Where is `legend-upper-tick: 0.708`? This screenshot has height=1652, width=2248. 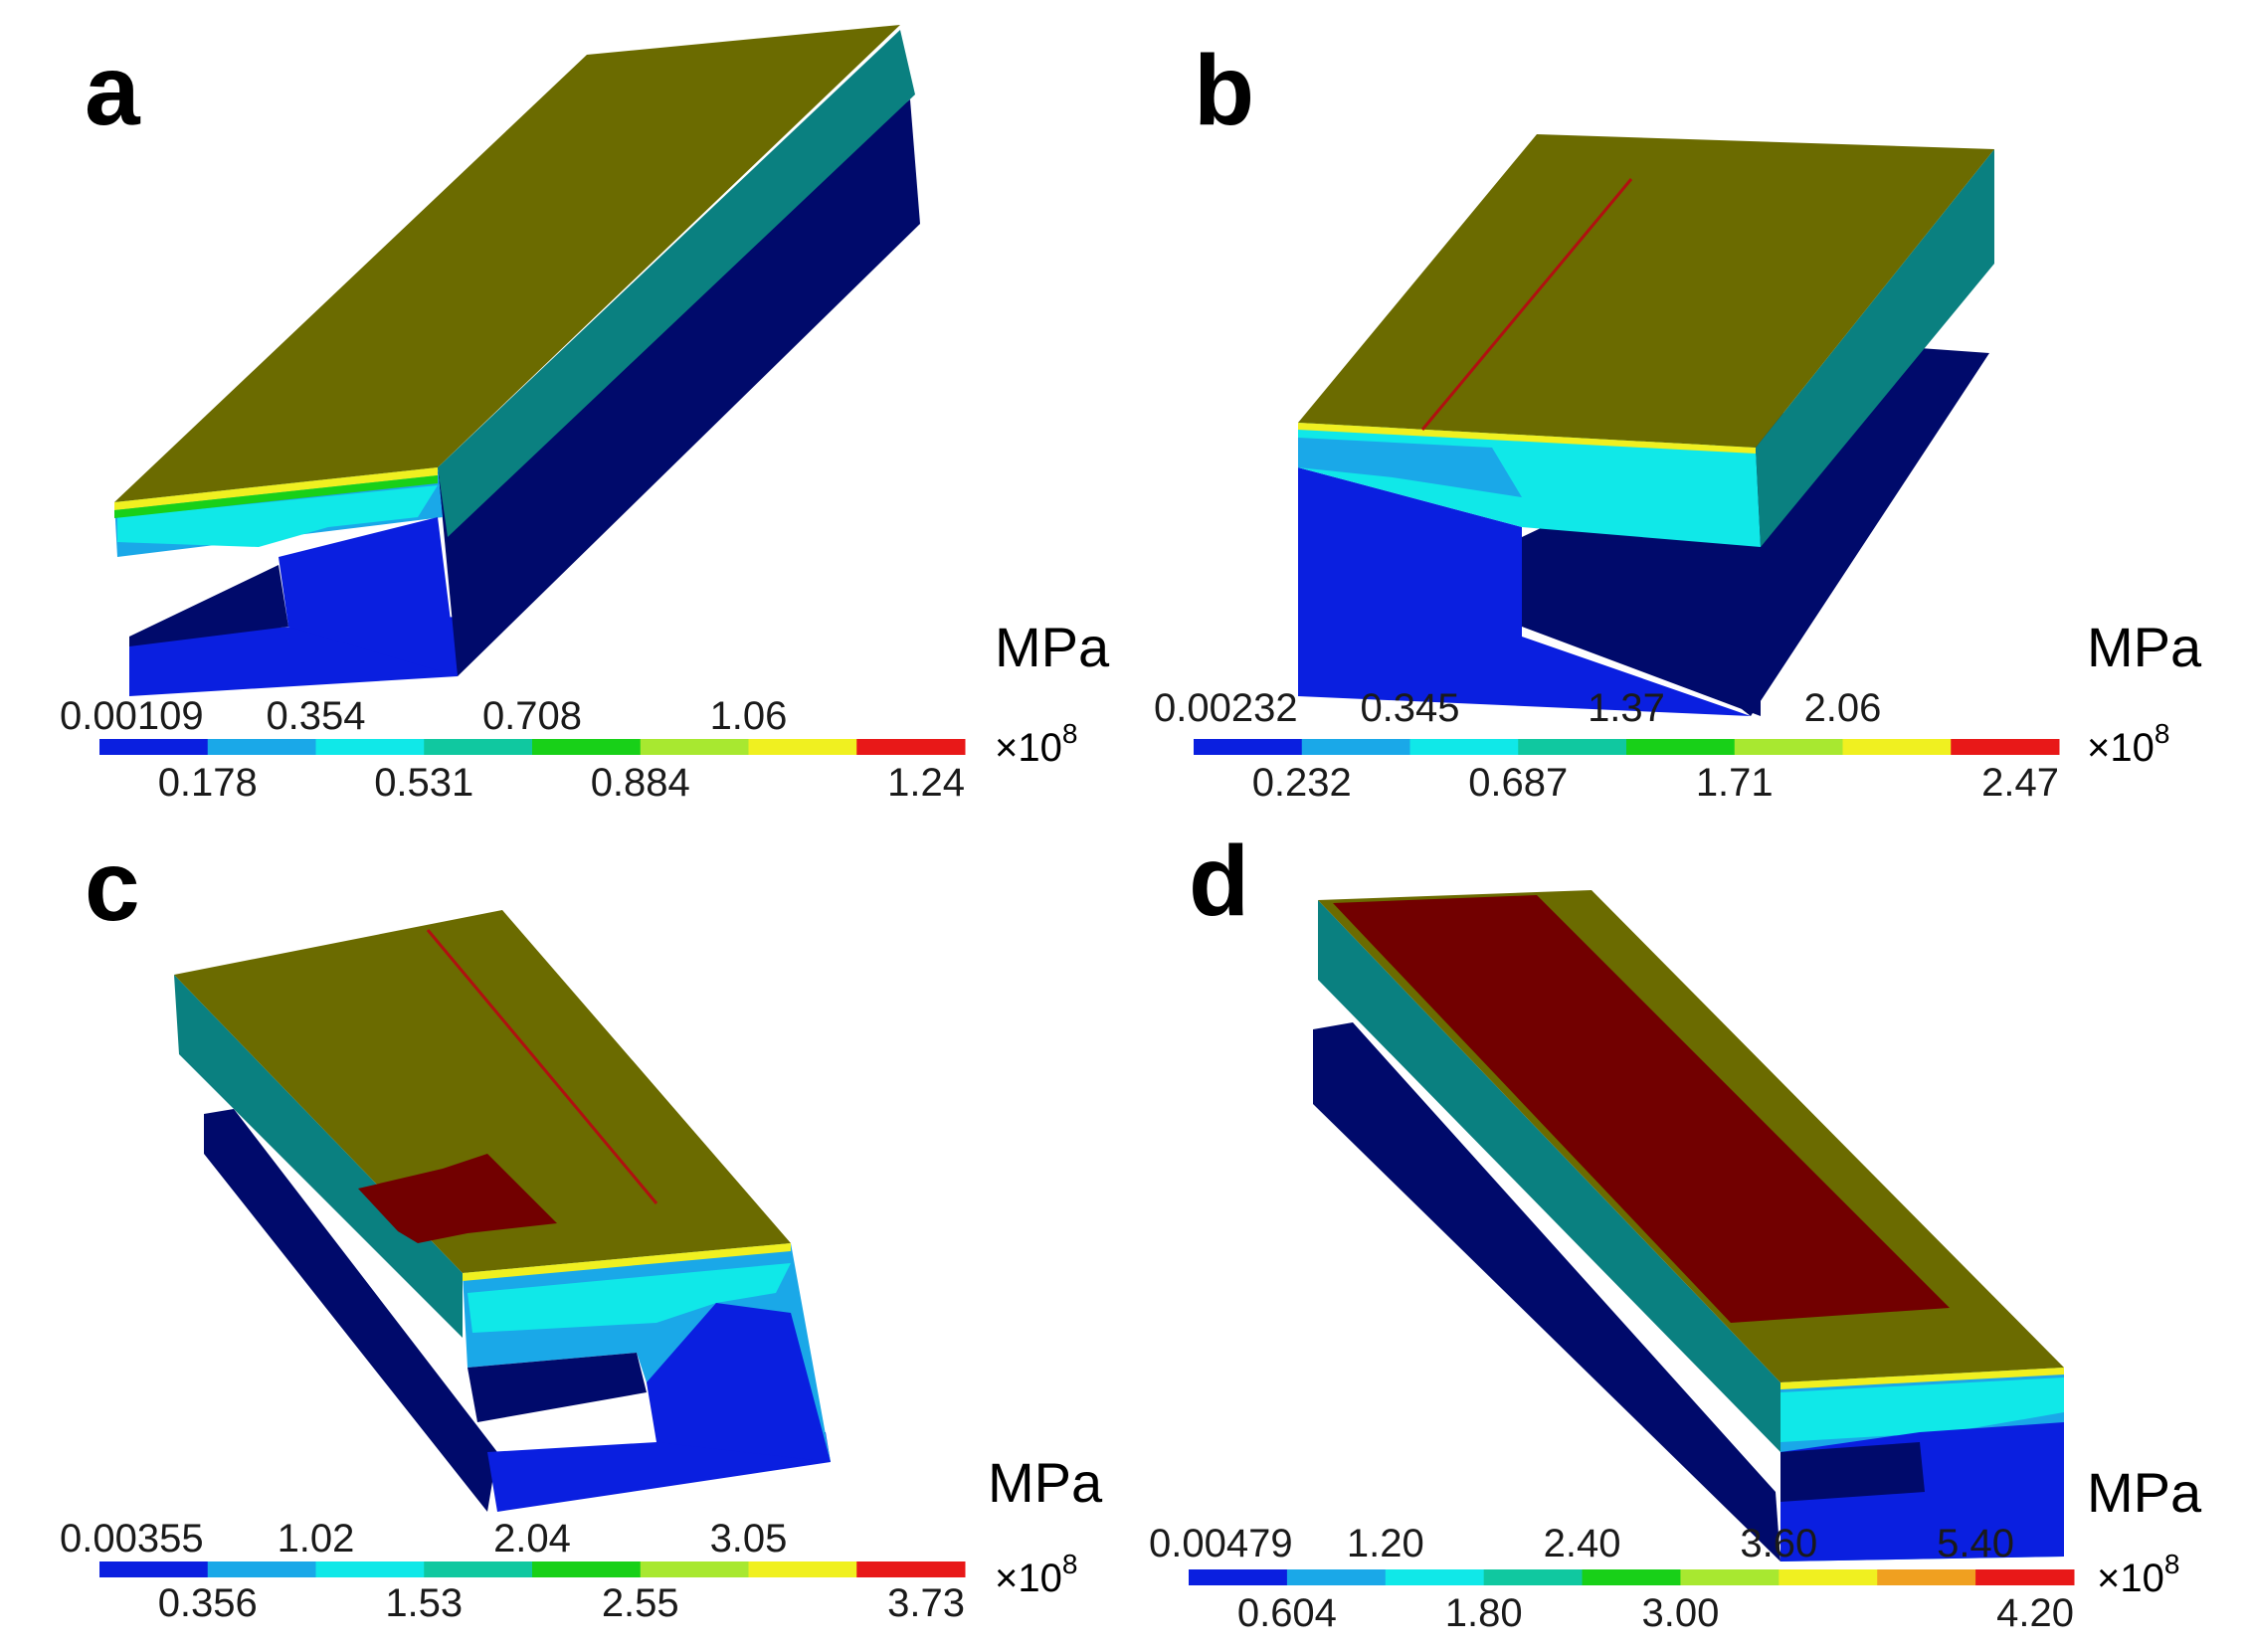
legend-upper-tick: 0.708 is located at coordinates (532, 716).